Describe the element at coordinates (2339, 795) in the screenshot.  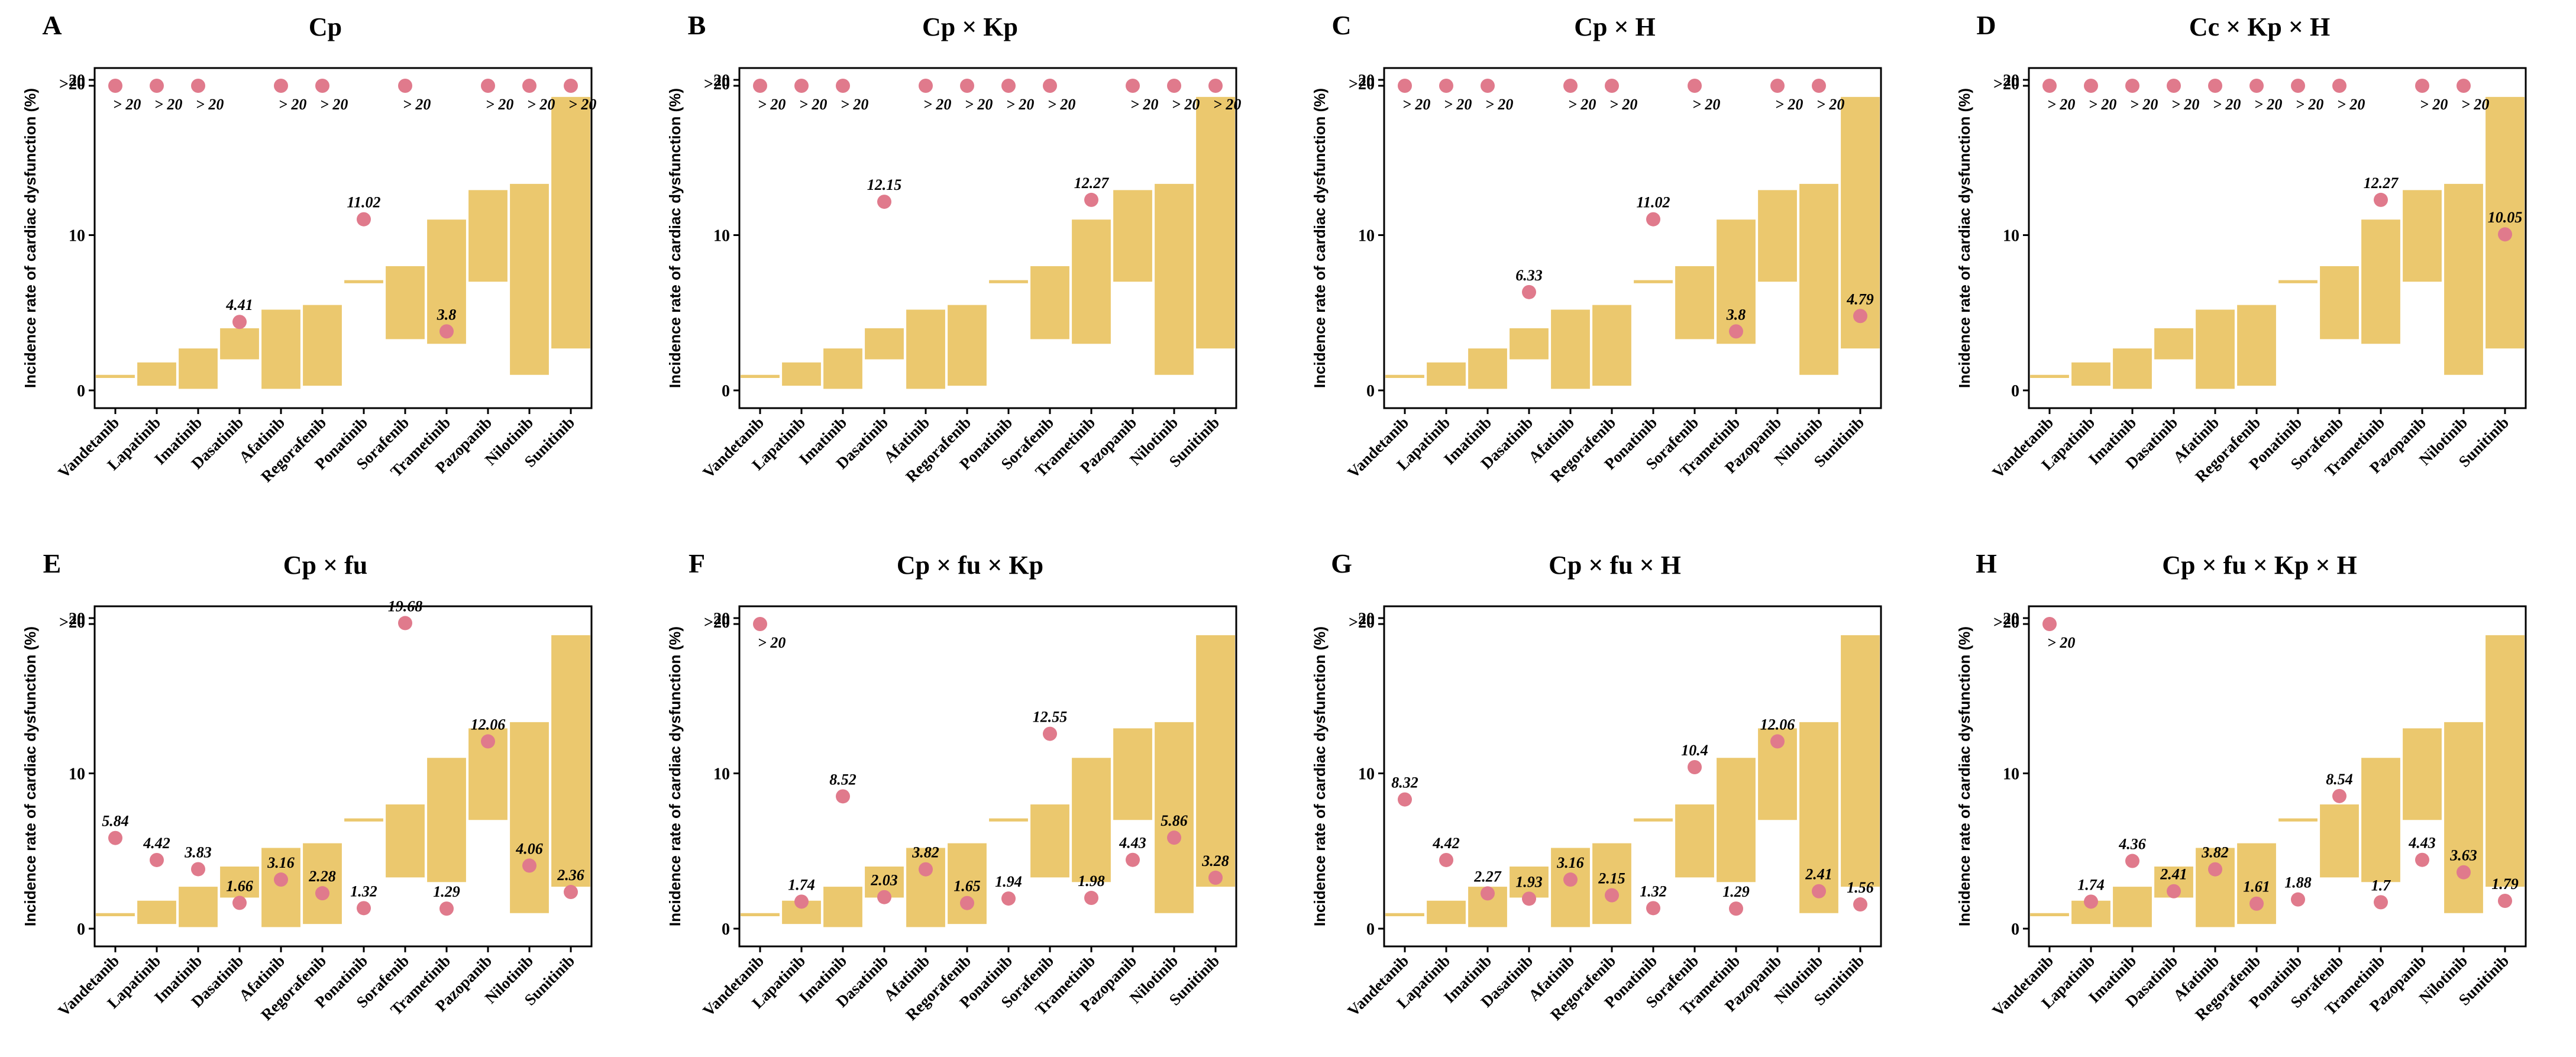
I see `point-sorafenib` at that location.